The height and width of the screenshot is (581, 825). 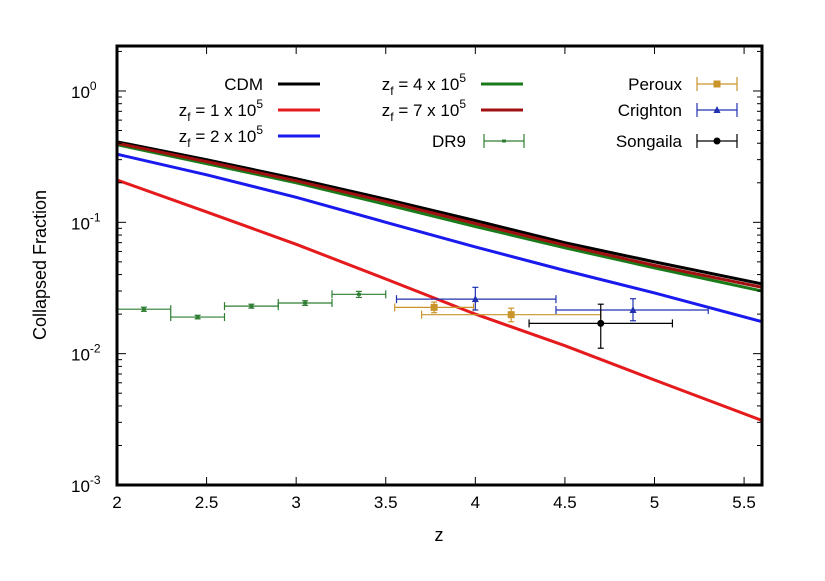 What do you see at coordinates (565, 502) in the screenshot?
I see `x-tick-label: 4.5` at bounding box center [565, 502].